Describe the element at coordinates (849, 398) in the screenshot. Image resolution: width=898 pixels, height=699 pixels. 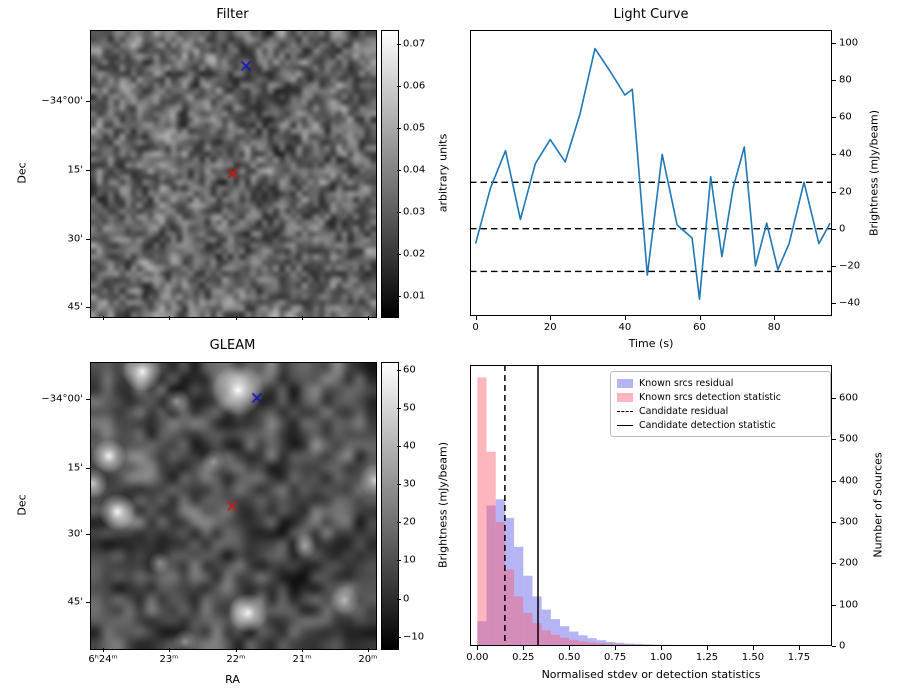
I see `tick-label: 600` at that location.